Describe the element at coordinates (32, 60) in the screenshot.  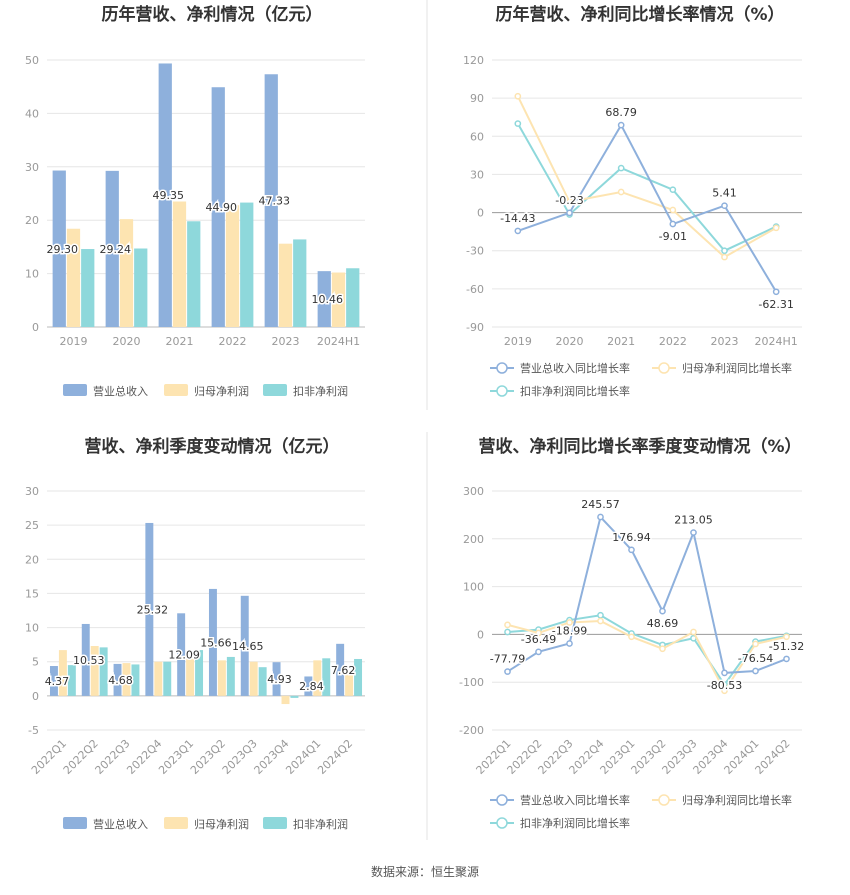
I see `y-tick-label: 50` at that location.